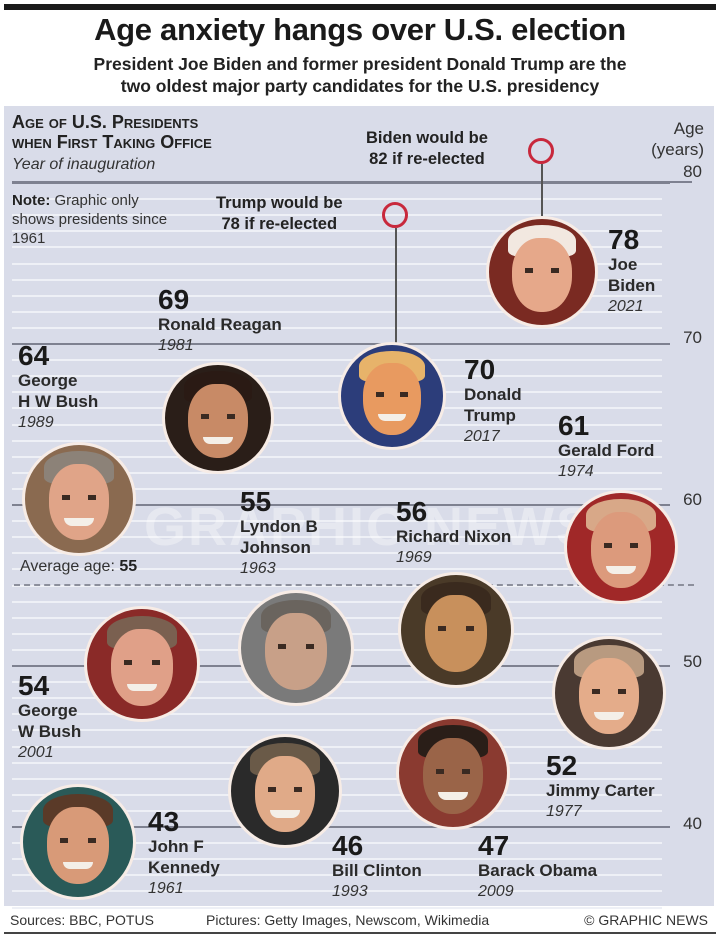 This screenshot has width=720, height=939. Describe the element at coordinates (392, 396) in the screenshot. I see `trump-photo` at that location.